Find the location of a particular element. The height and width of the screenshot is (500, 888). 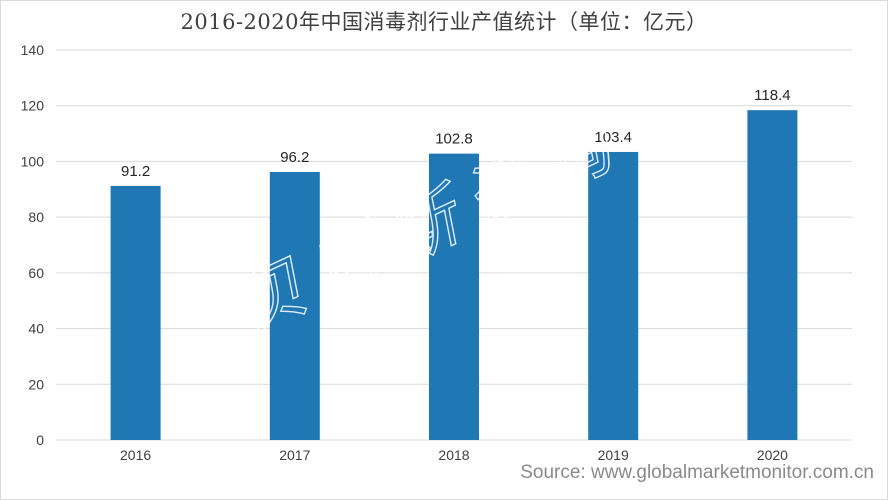

y-tick-label: 20 is located at coordinates (36, 384).